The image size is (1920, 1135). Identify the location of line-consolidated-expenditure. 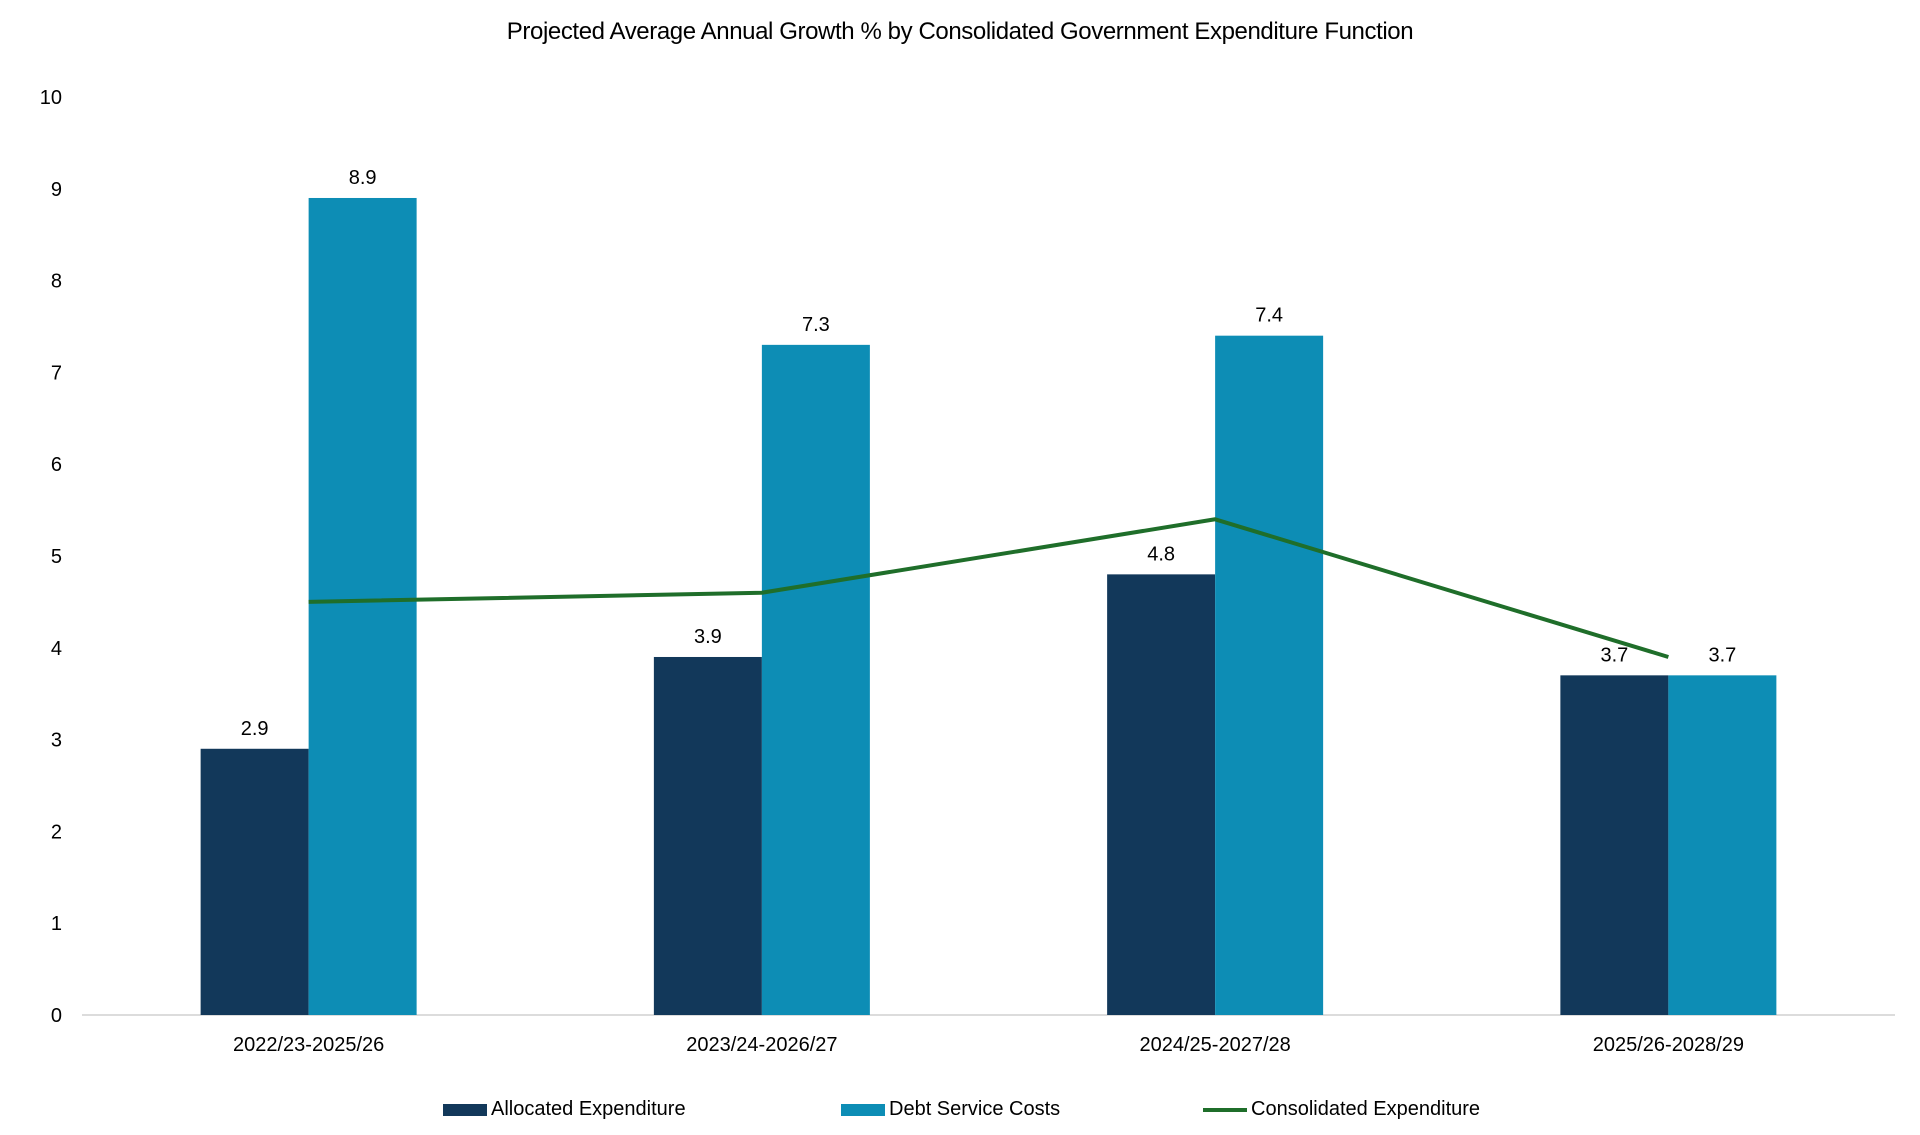
(988, 588).